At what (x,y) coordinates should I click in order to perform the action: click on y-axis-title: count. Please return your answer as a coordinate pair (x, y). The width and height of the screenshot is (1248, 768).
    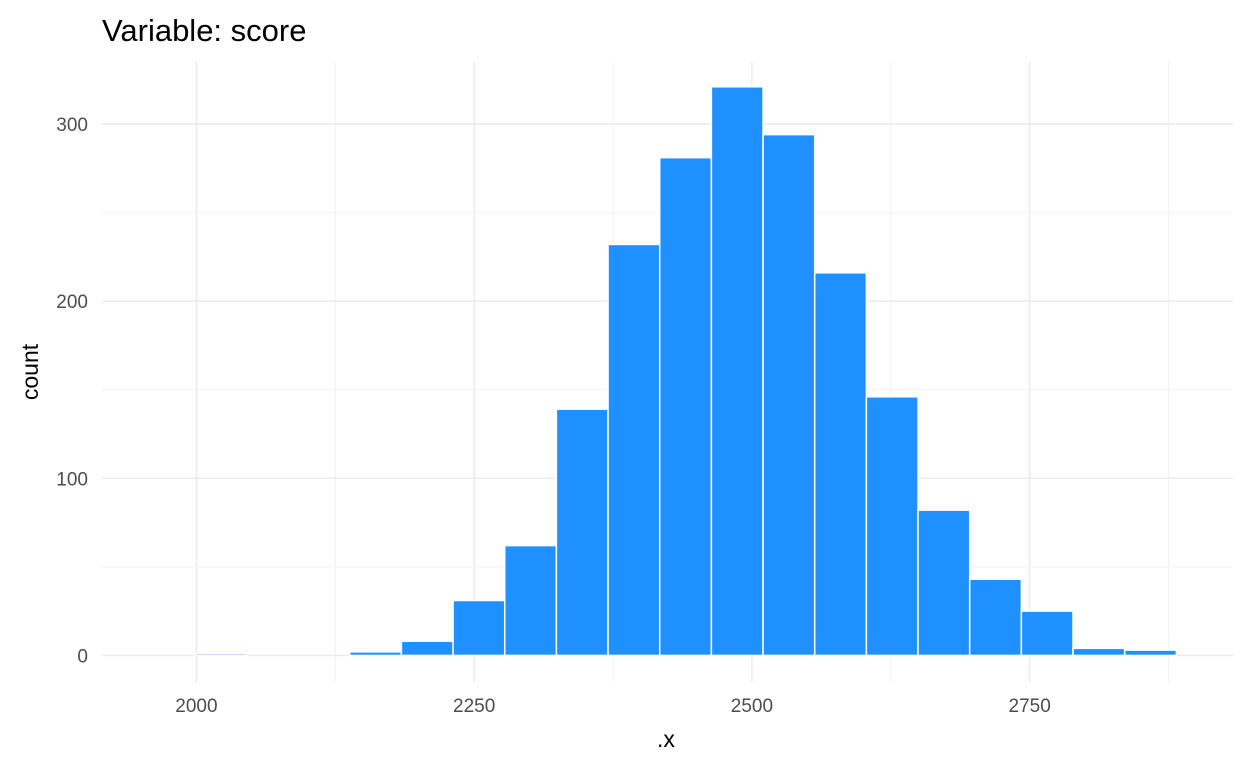
    Looking at the image, I should click on (30, 371).